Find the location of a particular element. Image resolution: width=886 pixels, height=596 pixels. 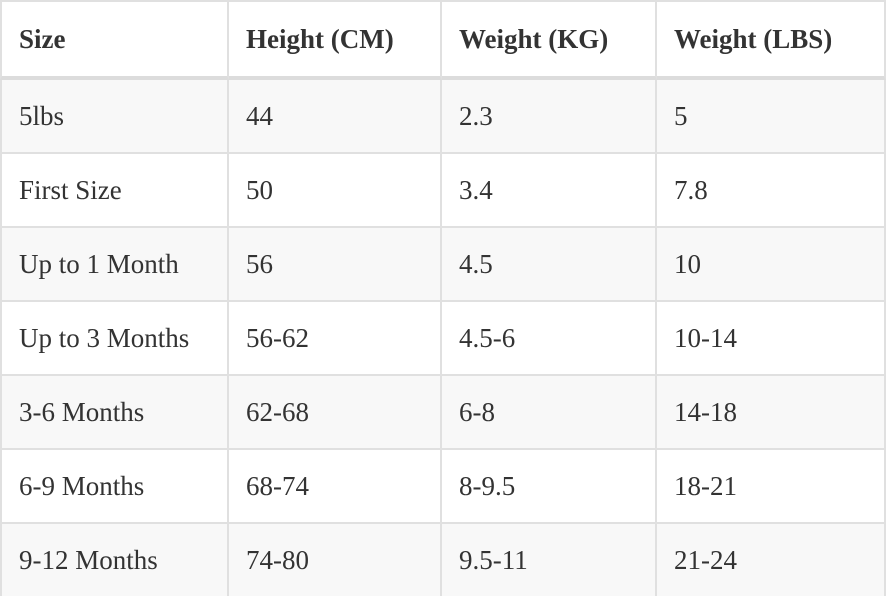

table-cell: Up to 1 Month is located at coordinates (114, 265).